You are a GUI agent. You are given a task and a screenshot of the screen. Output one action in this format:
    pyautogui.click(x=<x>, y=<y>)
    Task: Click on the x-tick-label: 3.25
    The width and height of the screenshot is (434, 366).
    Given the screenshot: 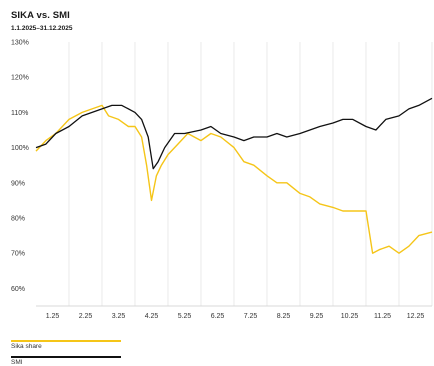 What is the action you would take?
    pyautogui.click(x=119, y=316)
    